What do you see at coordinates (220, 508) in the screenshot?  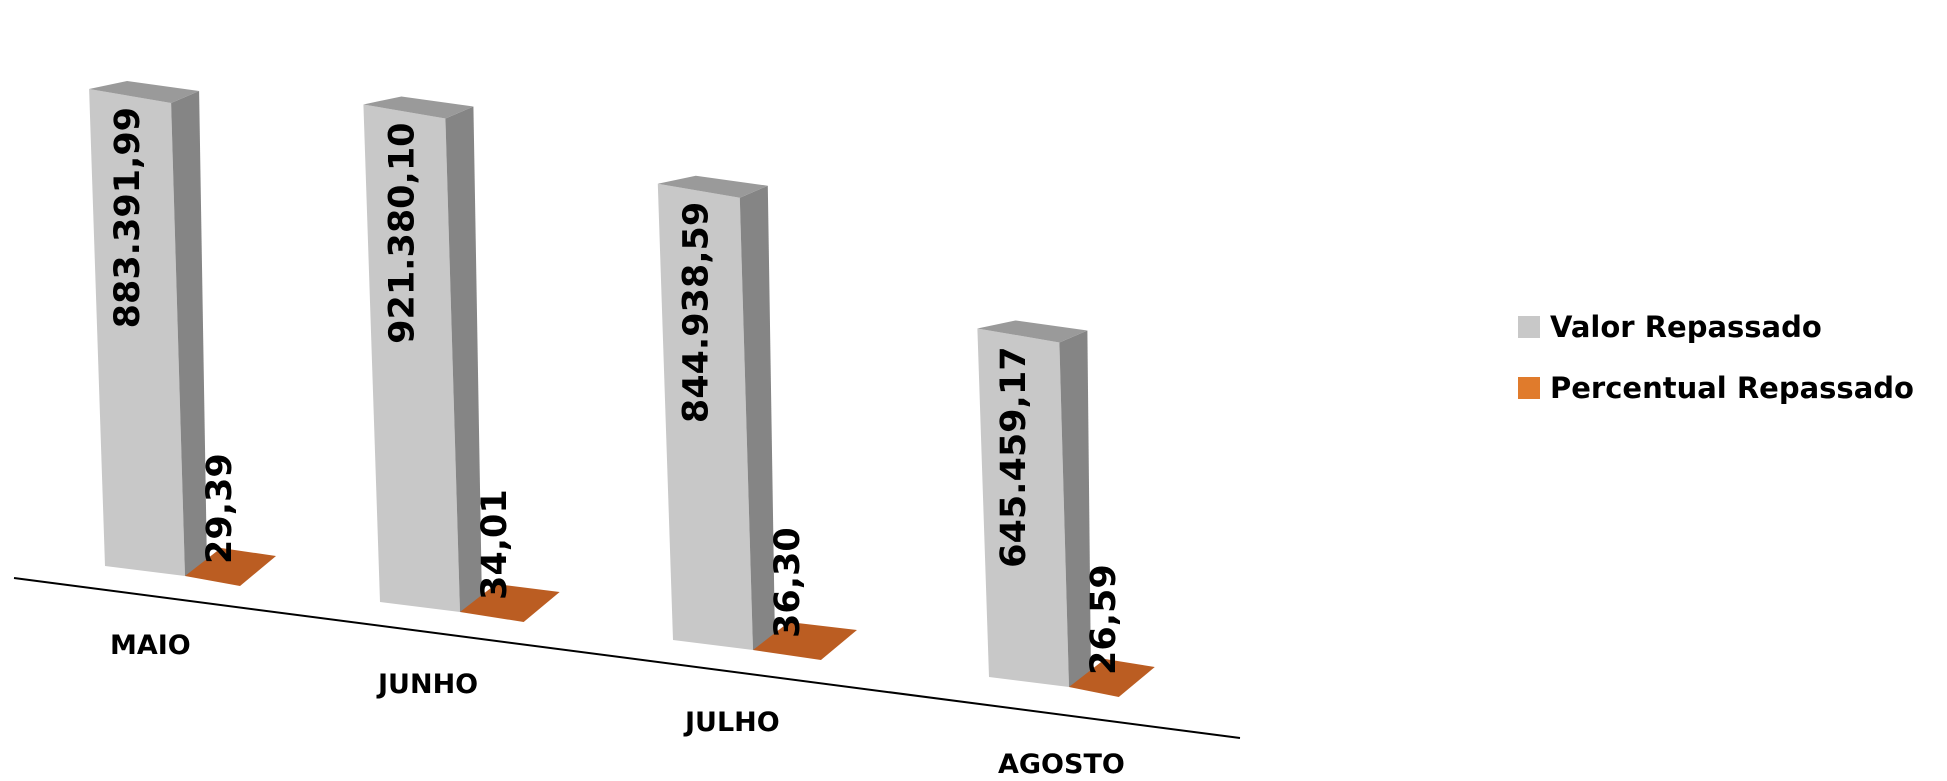 I see `data-label-percentual-maio: 29,39` at bounding box center [220, 508].